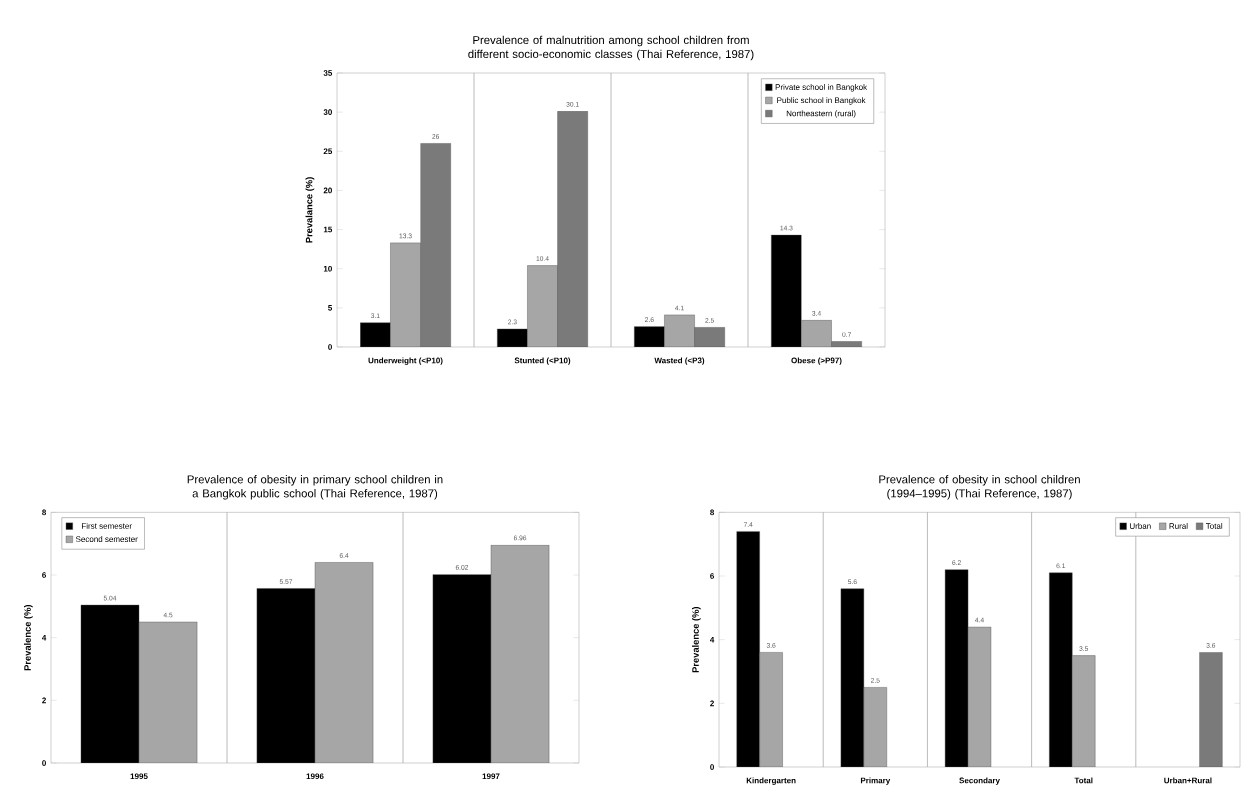 Image resolution: width=1248 pixels, height=796 pixels. What do you see at coordinates (1140, 526) in the screenshot?
I see `legend-label: Urban` at bounding box center [1140, 526].